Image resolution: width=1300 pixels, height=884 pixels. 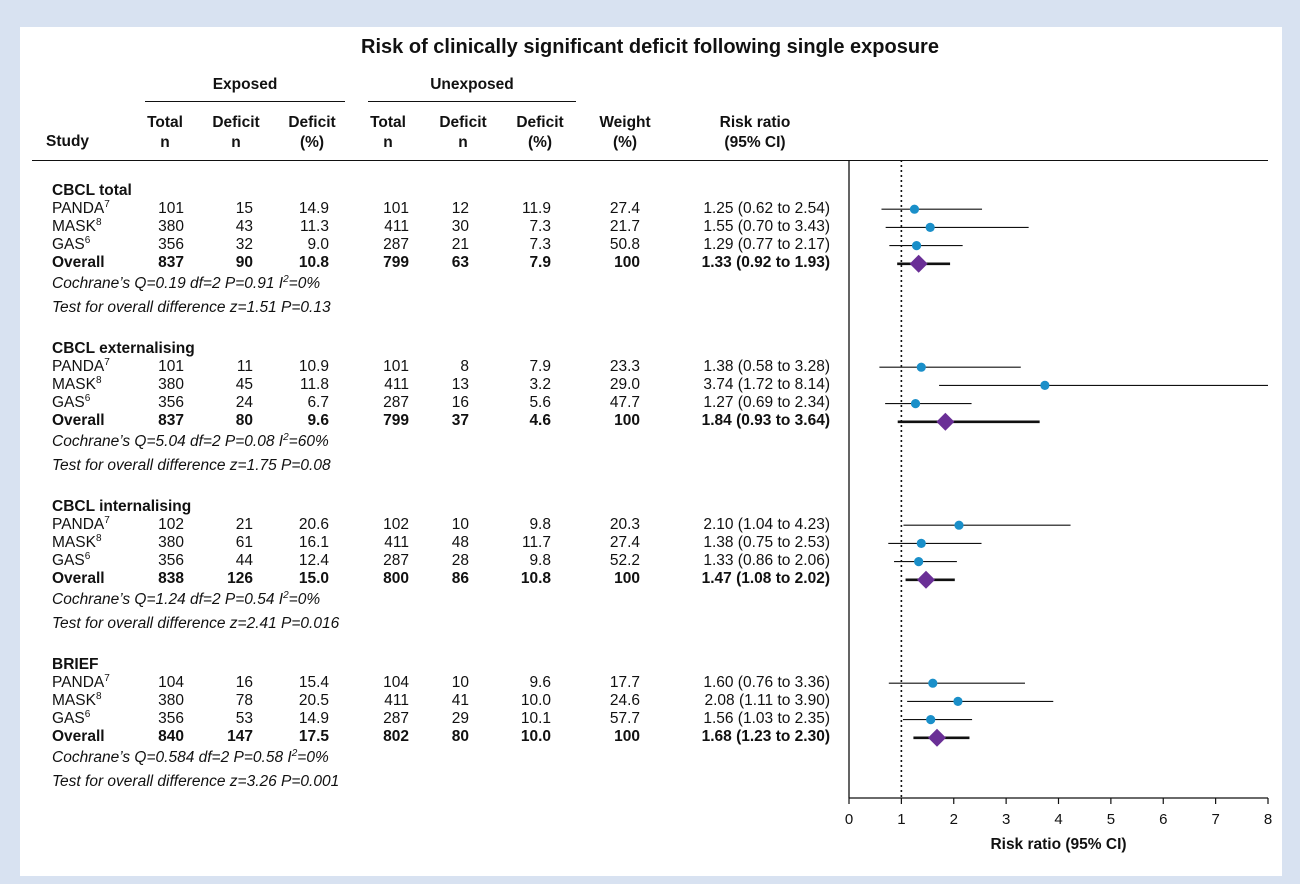 What do you see at coordinates (388, 132) in the screenshot?
I see `column-header-unexp-total: Total n` at bounding box center [388, 132].